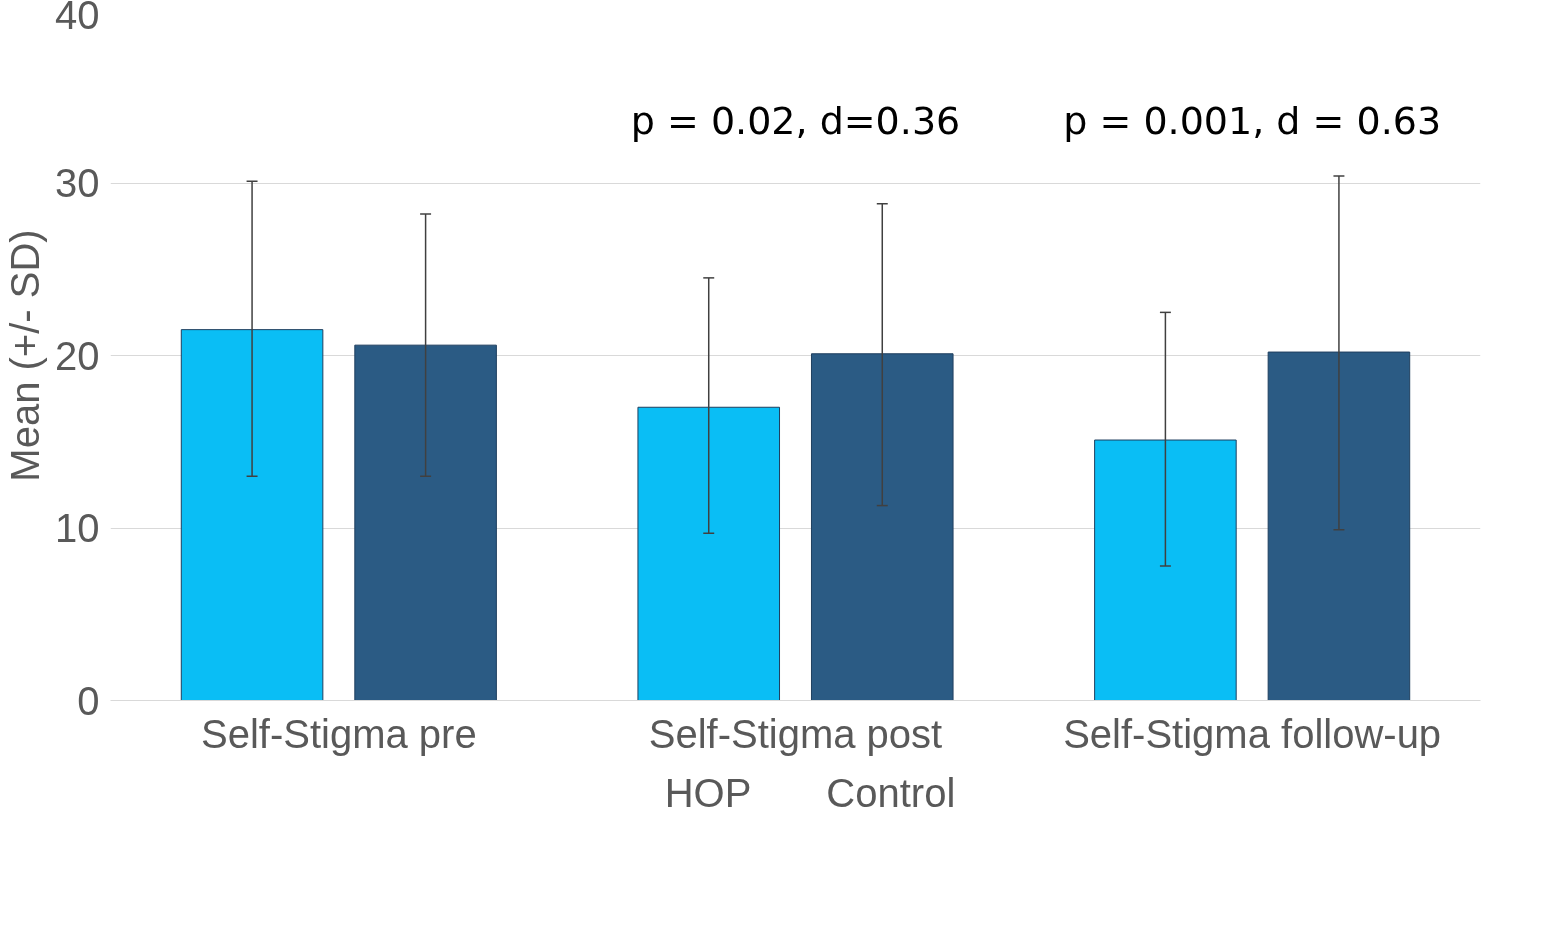 Image resolution: width=1545 pixels, height=938 pixels. I want to click on y-tick-label: 10, so click(77, 528).